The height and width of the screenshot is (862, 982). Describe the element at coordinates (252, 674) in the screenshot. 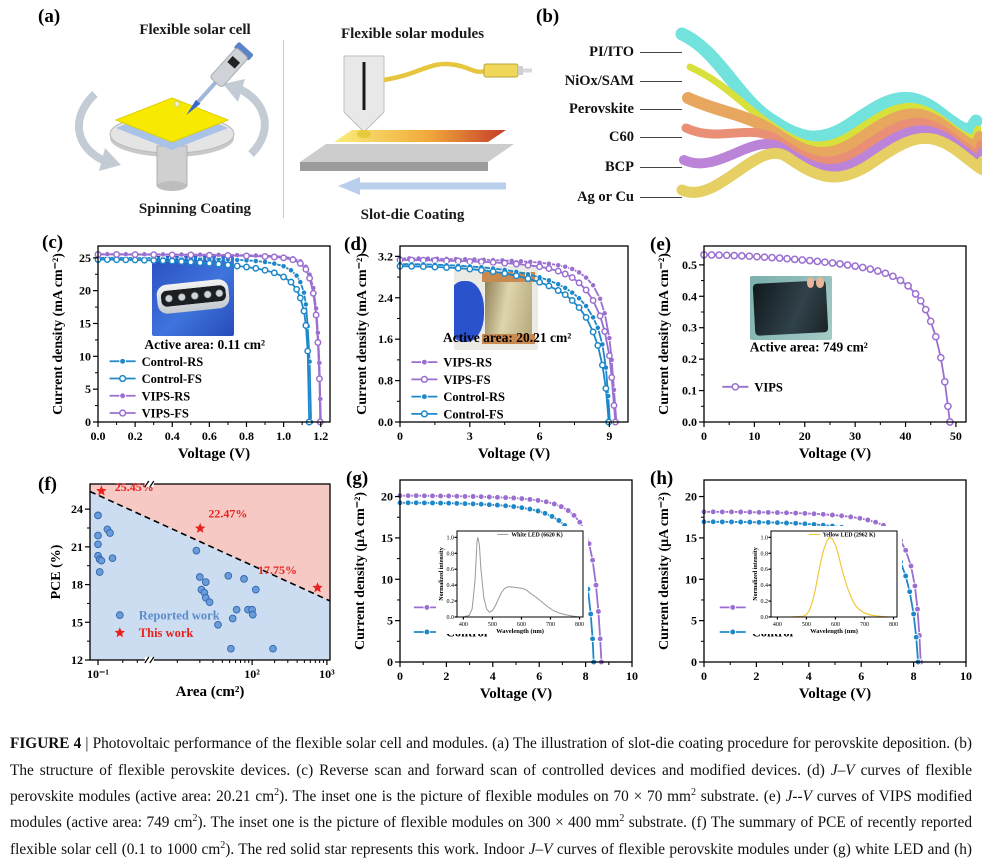

I see `svg-text: 10²` at that location.